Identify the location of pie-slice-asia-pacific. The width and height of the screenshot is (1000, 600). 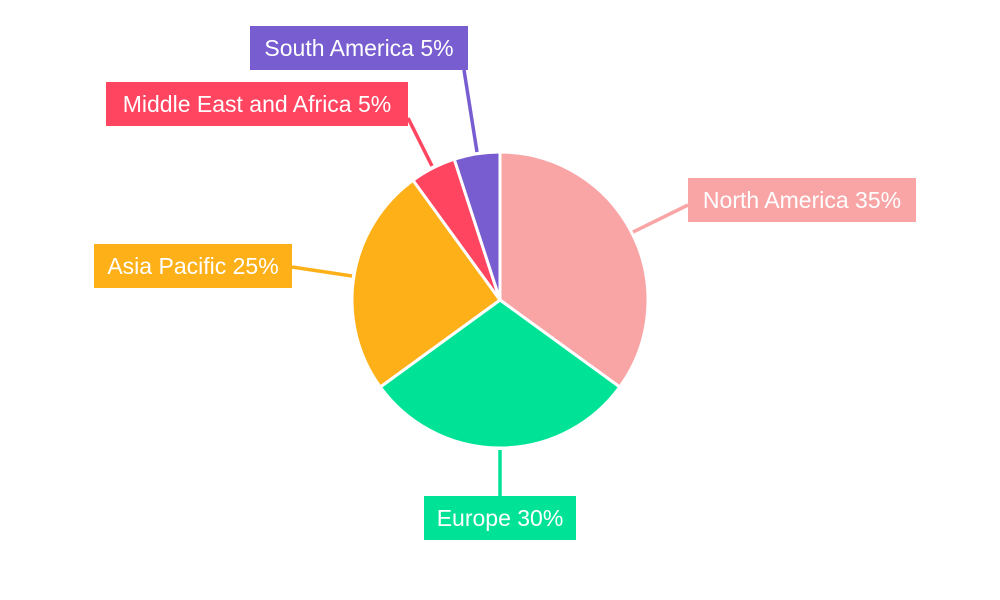
(426, 284).